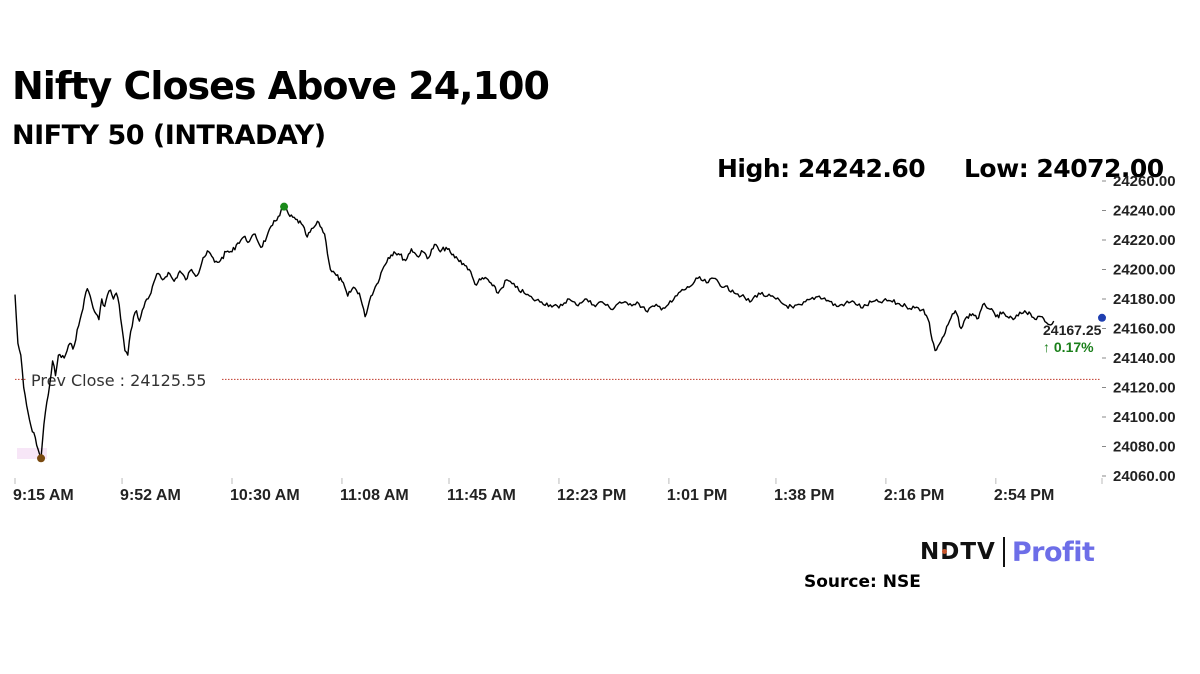 Image resolution: width=1200 pixels, height=674 pixels. I want to click on x-tick-label: 1:01 PM, so click(697, 495).